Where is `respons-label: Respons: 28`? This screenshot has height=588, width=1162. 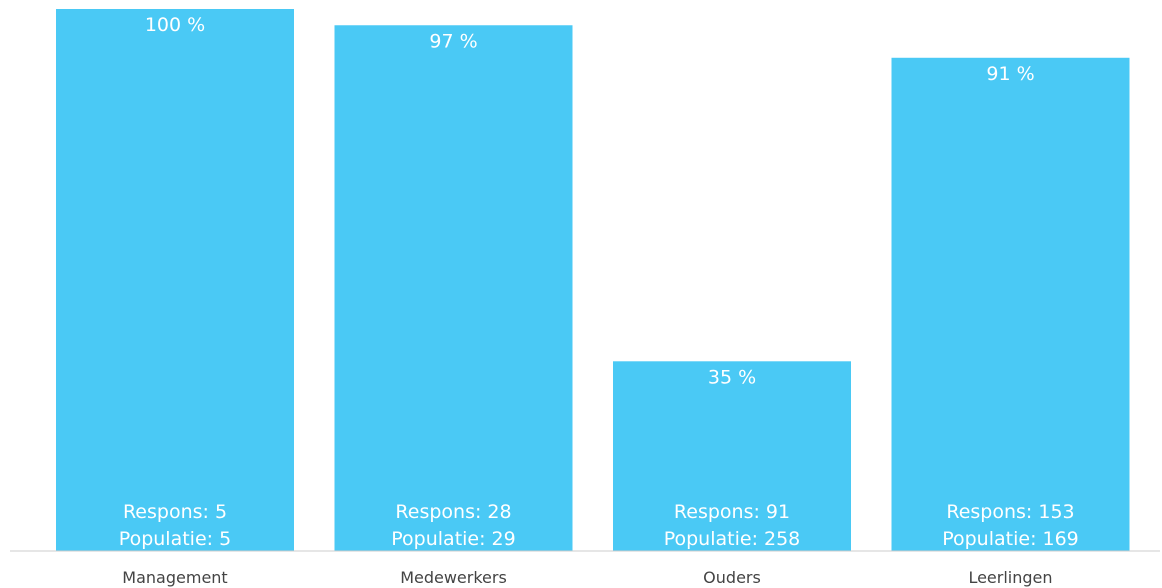
respons-label: Respons: 28 is located at coordinates (453, 512).